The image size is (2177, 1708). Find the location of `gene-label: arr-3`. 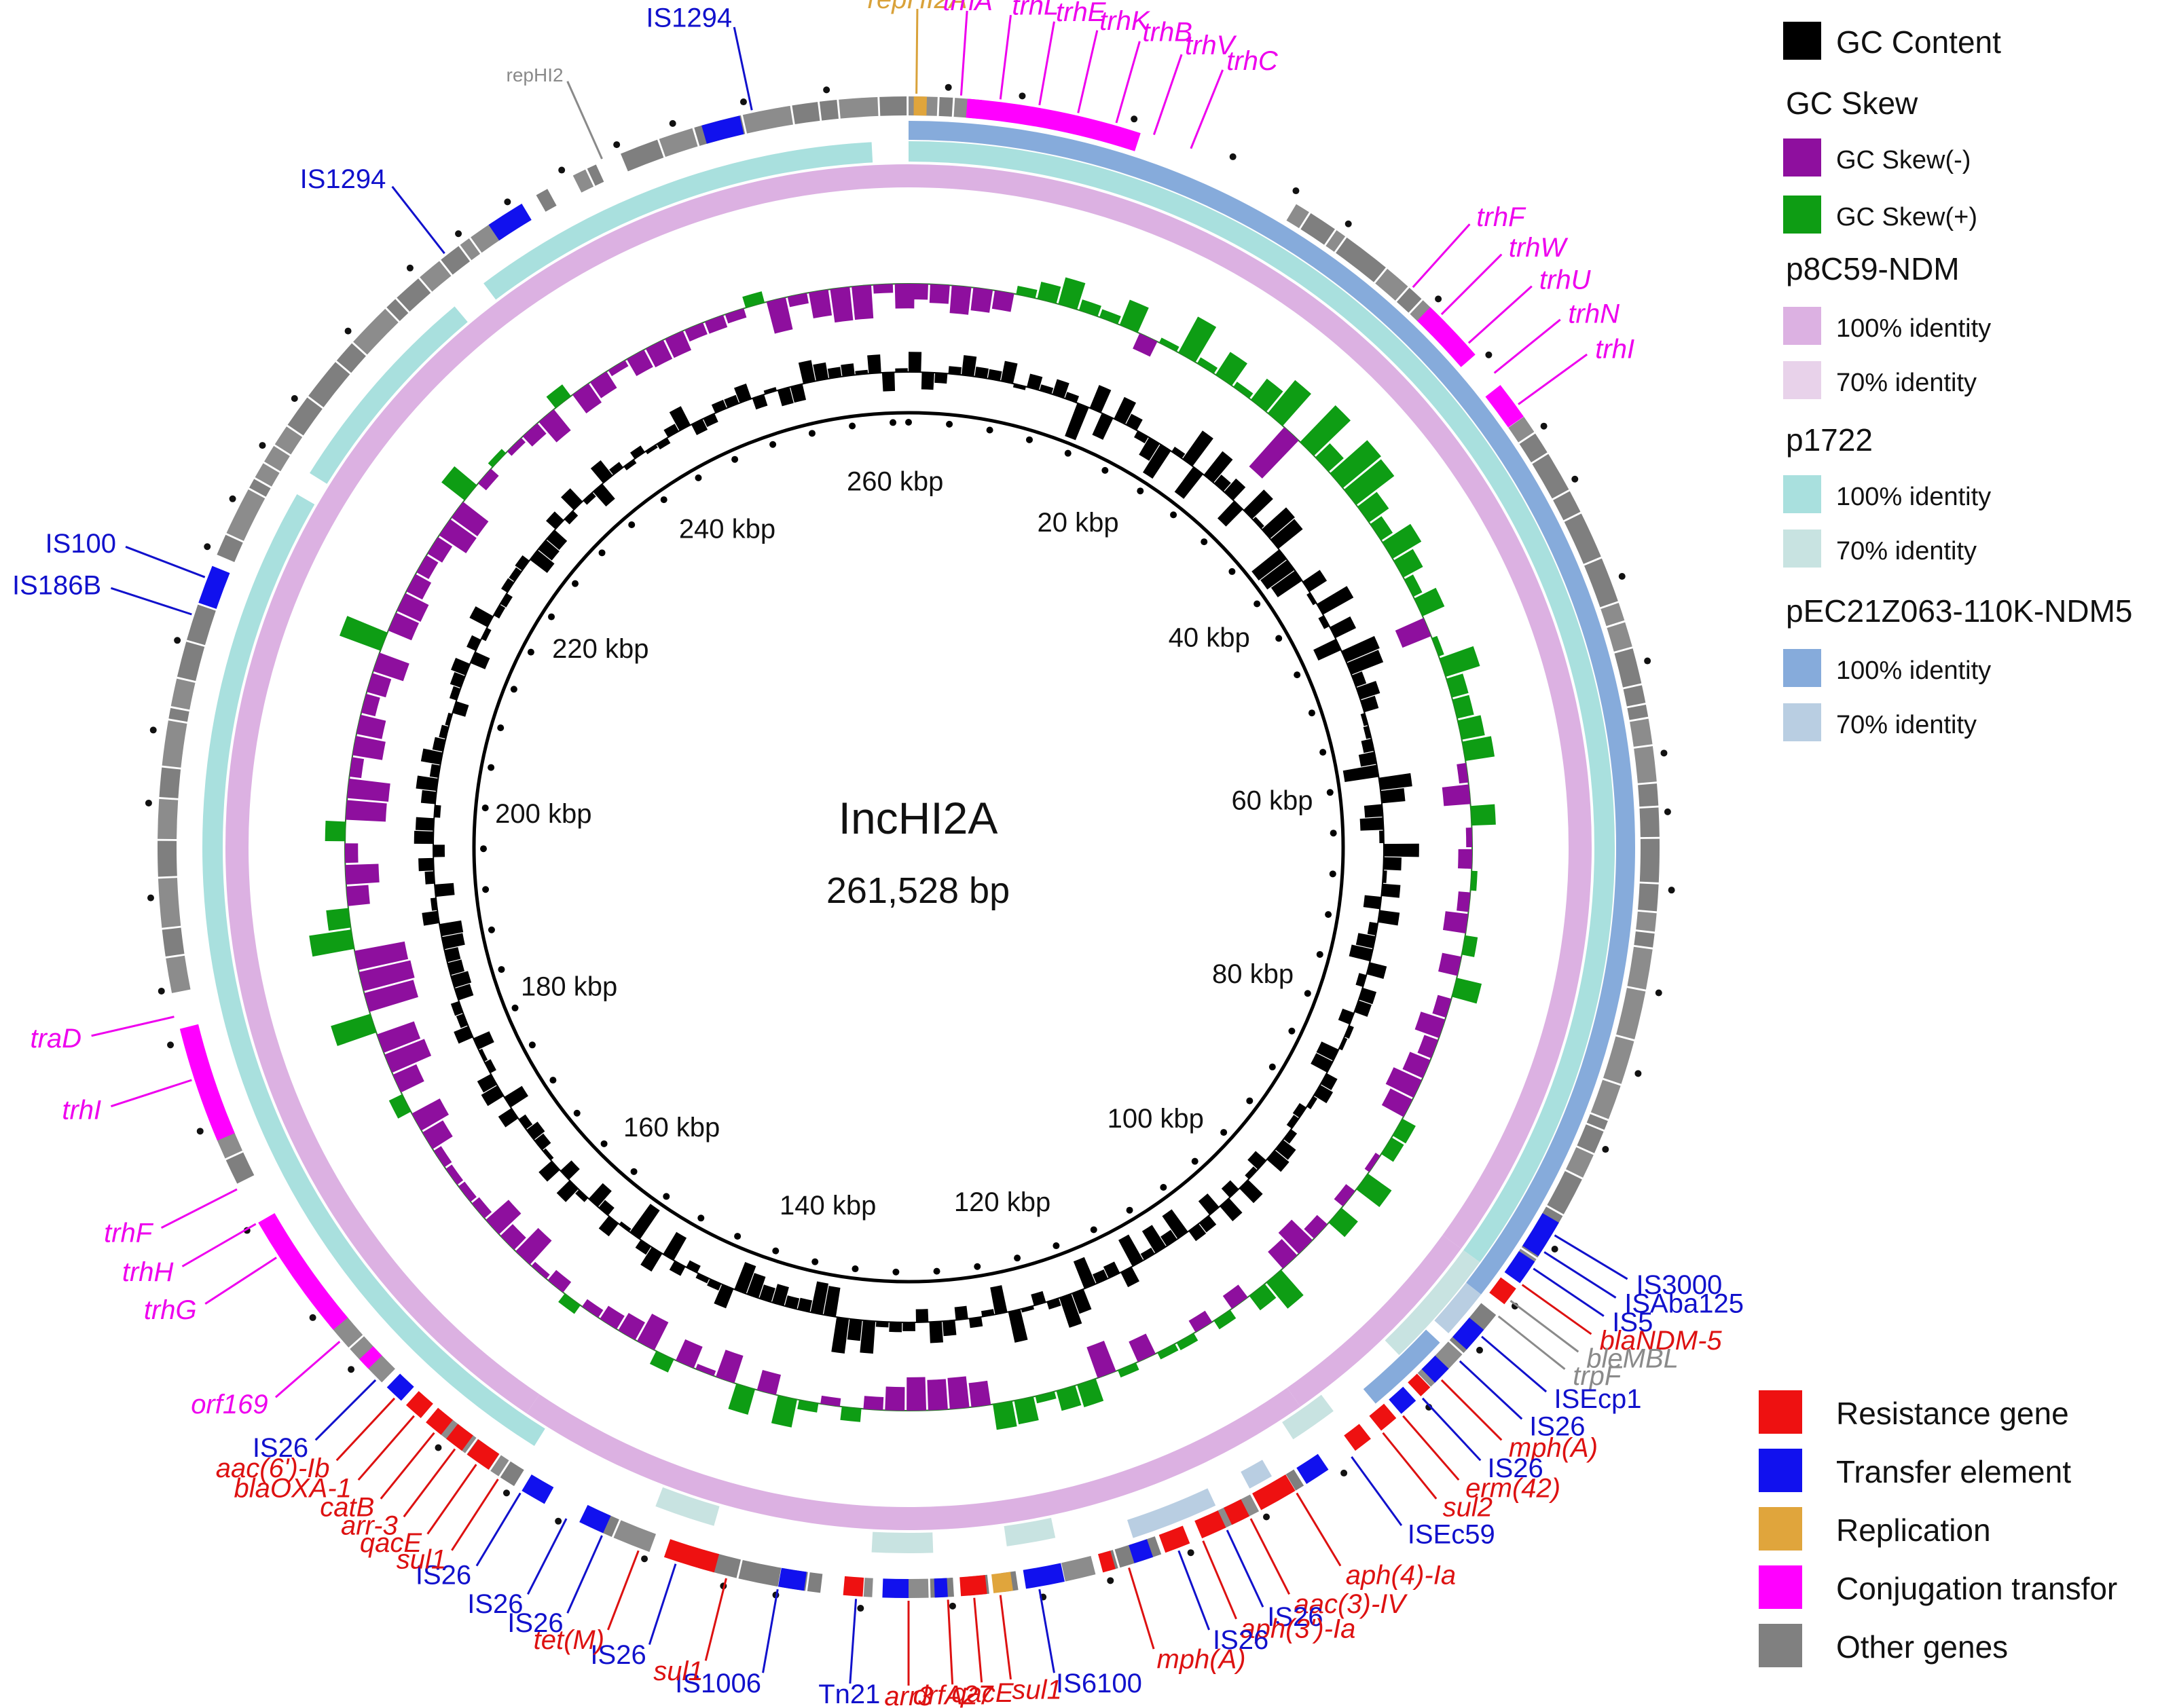

gene-label: arr-3 is located at coordinates (369, 1525).